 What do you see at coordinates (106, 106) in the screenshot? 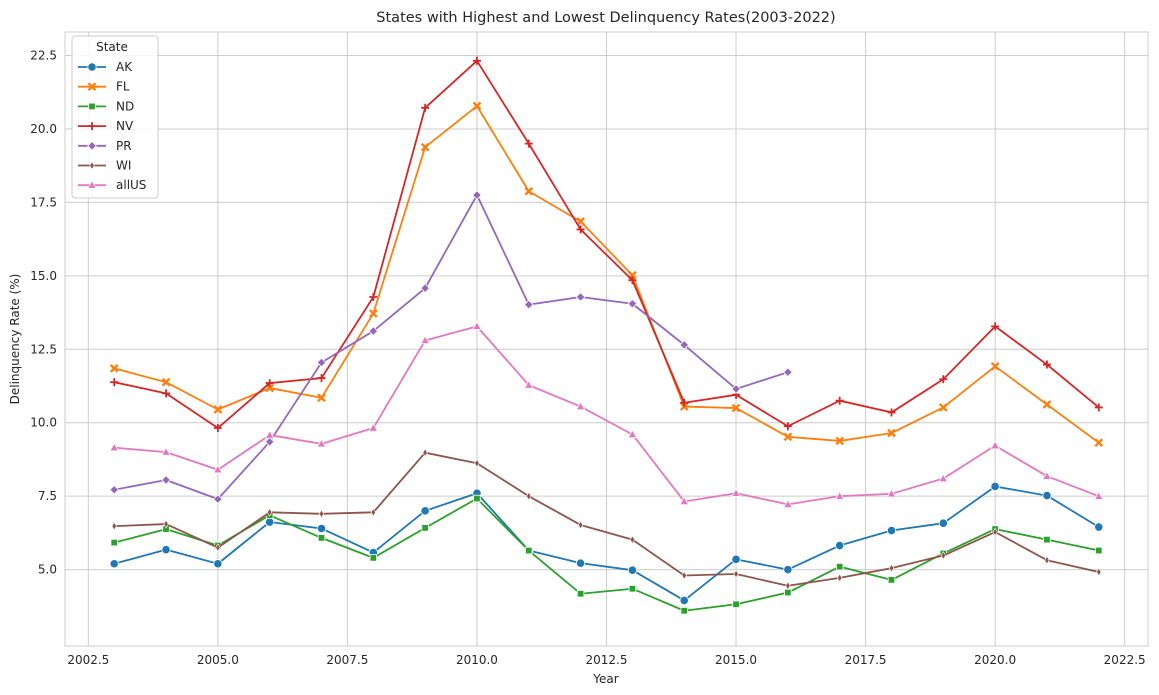
I see `legend-item-ND: ND` at bounding box center [106, 106].